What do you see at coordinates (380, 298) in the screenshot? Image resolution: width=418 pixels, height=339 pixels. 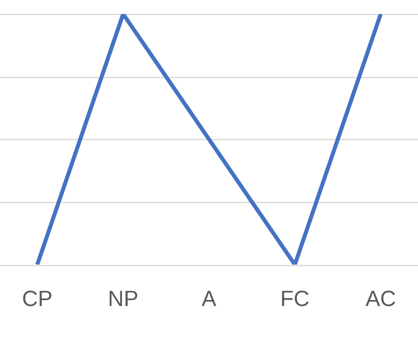 I see `x-tick-label: AC` at bounding box center [380, 298].